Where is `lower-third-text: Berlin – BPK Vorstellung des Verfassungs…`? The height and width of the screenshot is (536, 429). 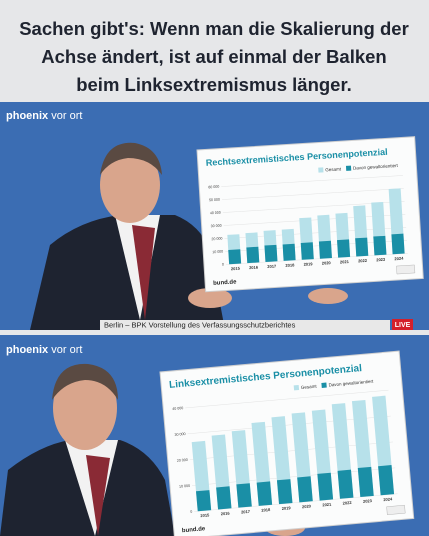
lower-third-text: Berlin – BPK Vorstellung des Verfassungs… is located at coordinates (200, 324).